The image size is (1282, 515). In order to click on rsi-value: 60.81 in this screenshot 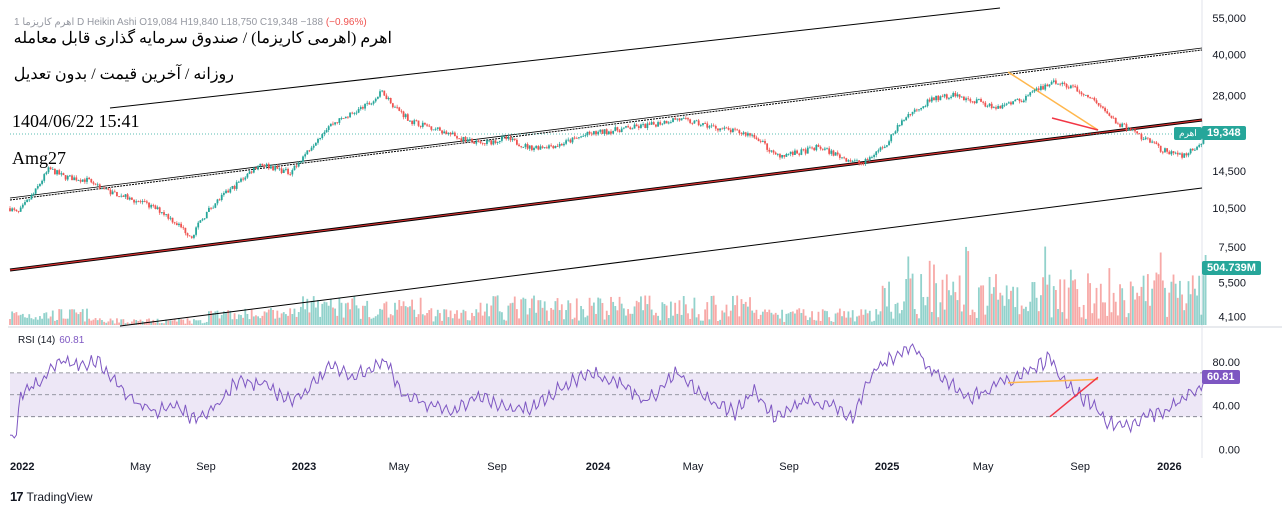, I will do `click(72, 340)`.